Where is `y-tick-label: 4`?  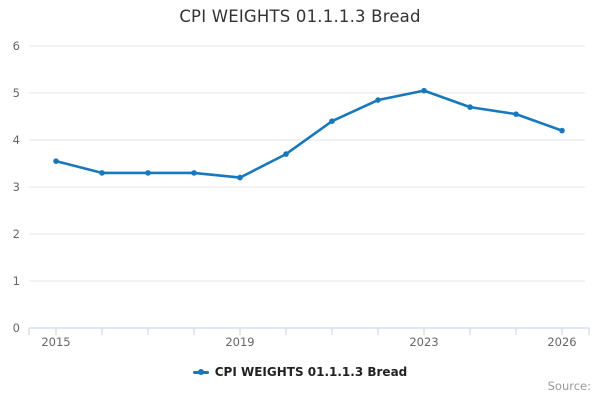 y-tick-label: 4 is located at coordinates (16, 140).